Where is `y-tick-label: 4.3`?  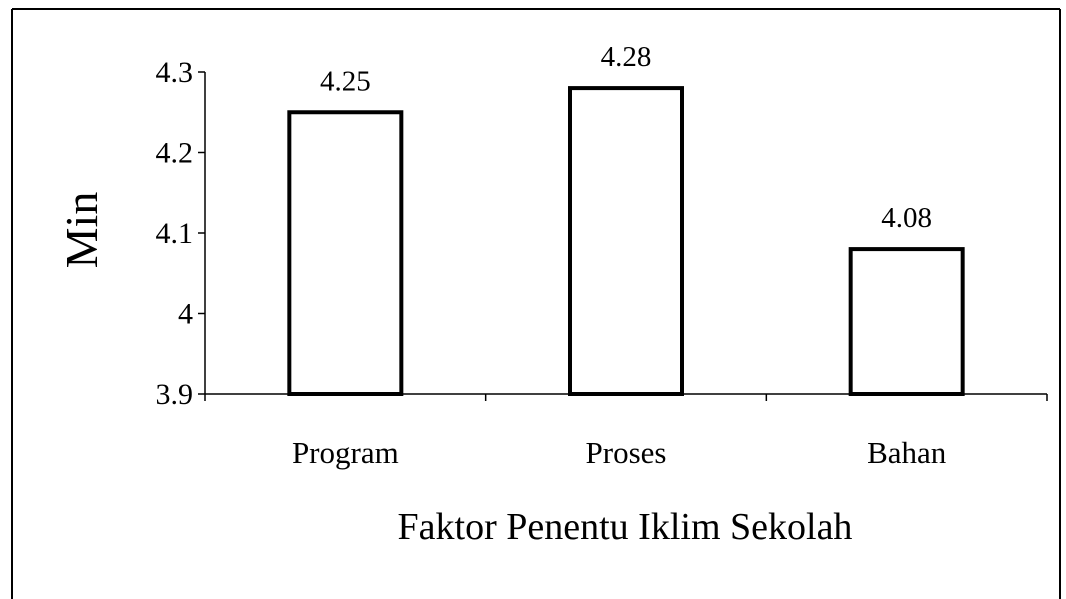 y-tick-label: 4.3 is located at coordinates (175, 72).